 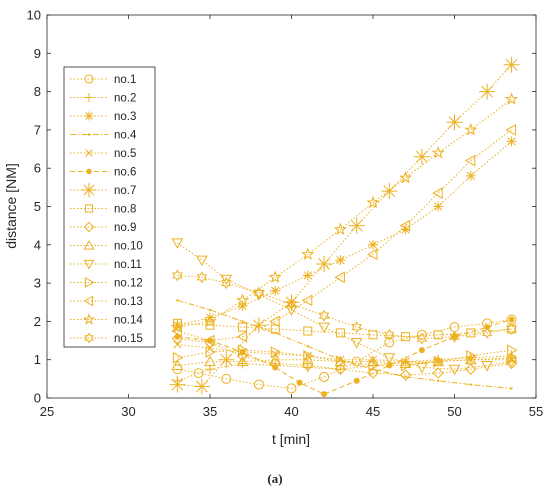 What do you see at coordinates (37, 168) in the screenshot?
I see `y-tick-label: 6` at bounding box center [37, 168].